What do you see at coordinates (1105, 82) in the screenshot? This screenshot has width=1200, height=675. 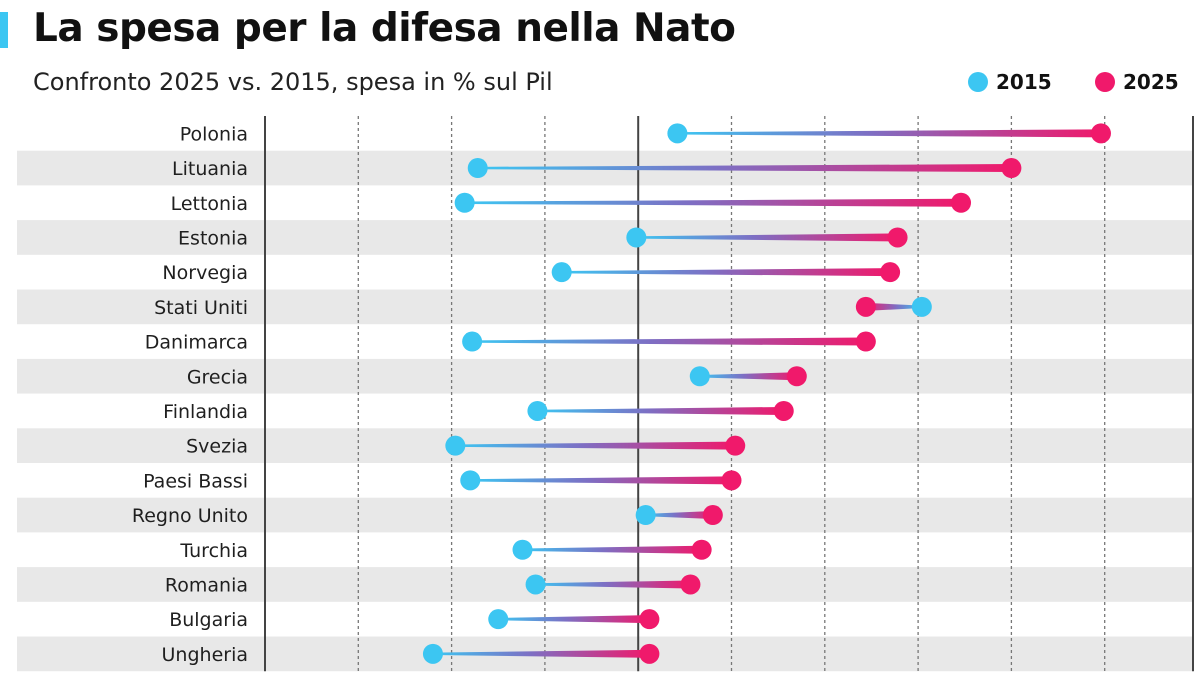 I see `legend-dot-2025-icon` at bounding box center [1105, 82].